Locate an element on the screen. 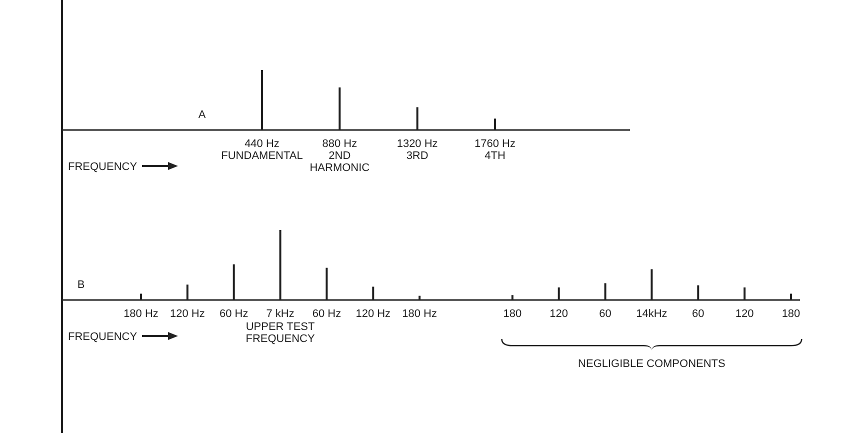 The height and width of the screenshot is (433, 841). x-tick-label: 880 Hz 2ND HARMONIC is located at coordinates (340, 156).